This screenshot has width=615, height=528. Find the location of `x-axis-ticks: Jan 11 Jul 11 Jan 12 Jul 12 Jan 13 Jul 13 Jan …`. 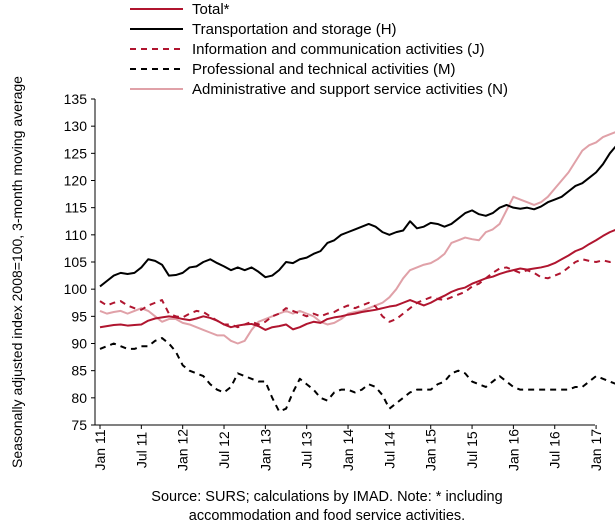

x-axis-ticks: Jan 11 Jul 11 Jan 12 Jul 12 Jan 13 Jul 13 Jan … is located at coordinates (348, 448).